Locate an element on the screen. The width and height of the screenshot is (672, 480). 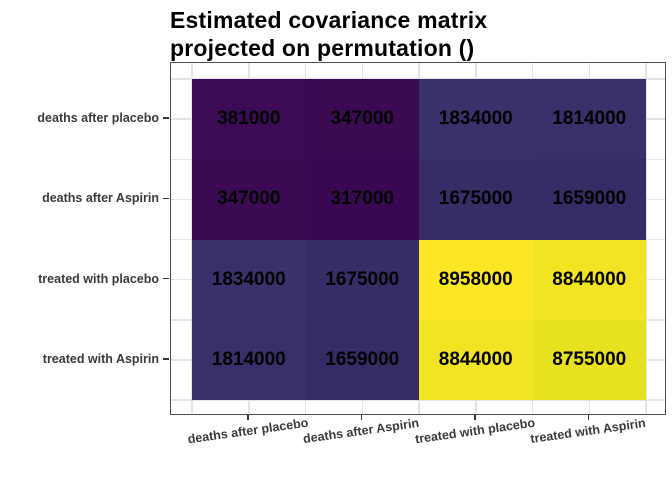
heatmap-cell: 8958000 is located at coordinates (476, 279).